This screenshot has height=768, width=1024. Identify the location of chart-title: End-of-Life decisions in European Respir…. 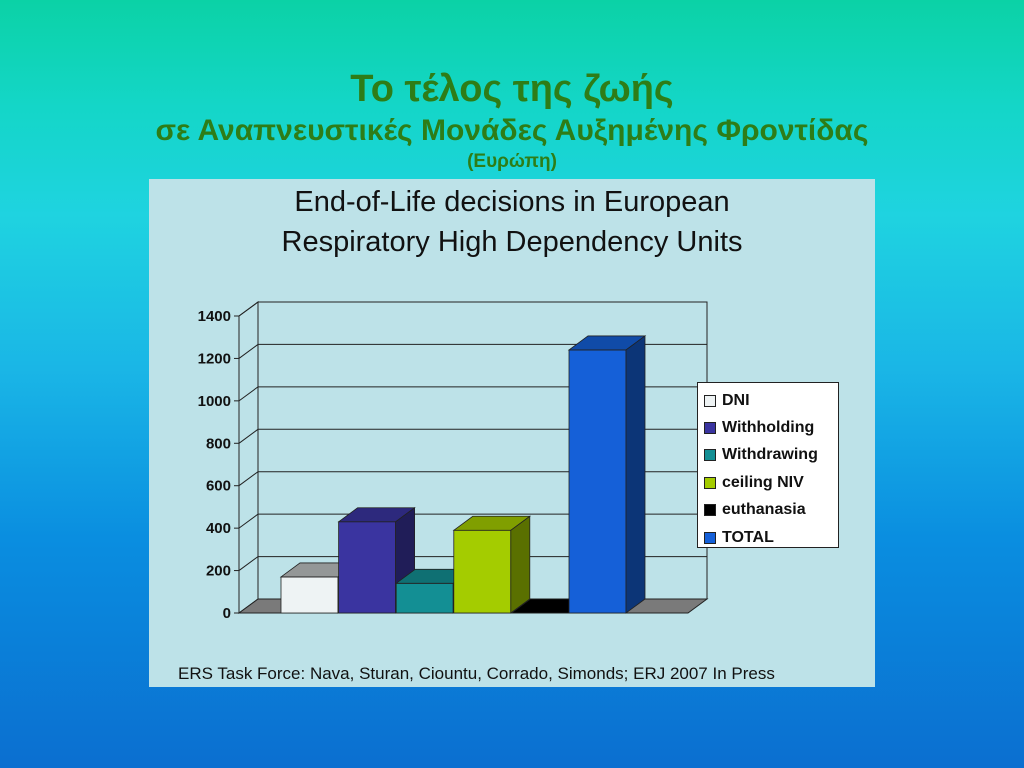
(512, 222).